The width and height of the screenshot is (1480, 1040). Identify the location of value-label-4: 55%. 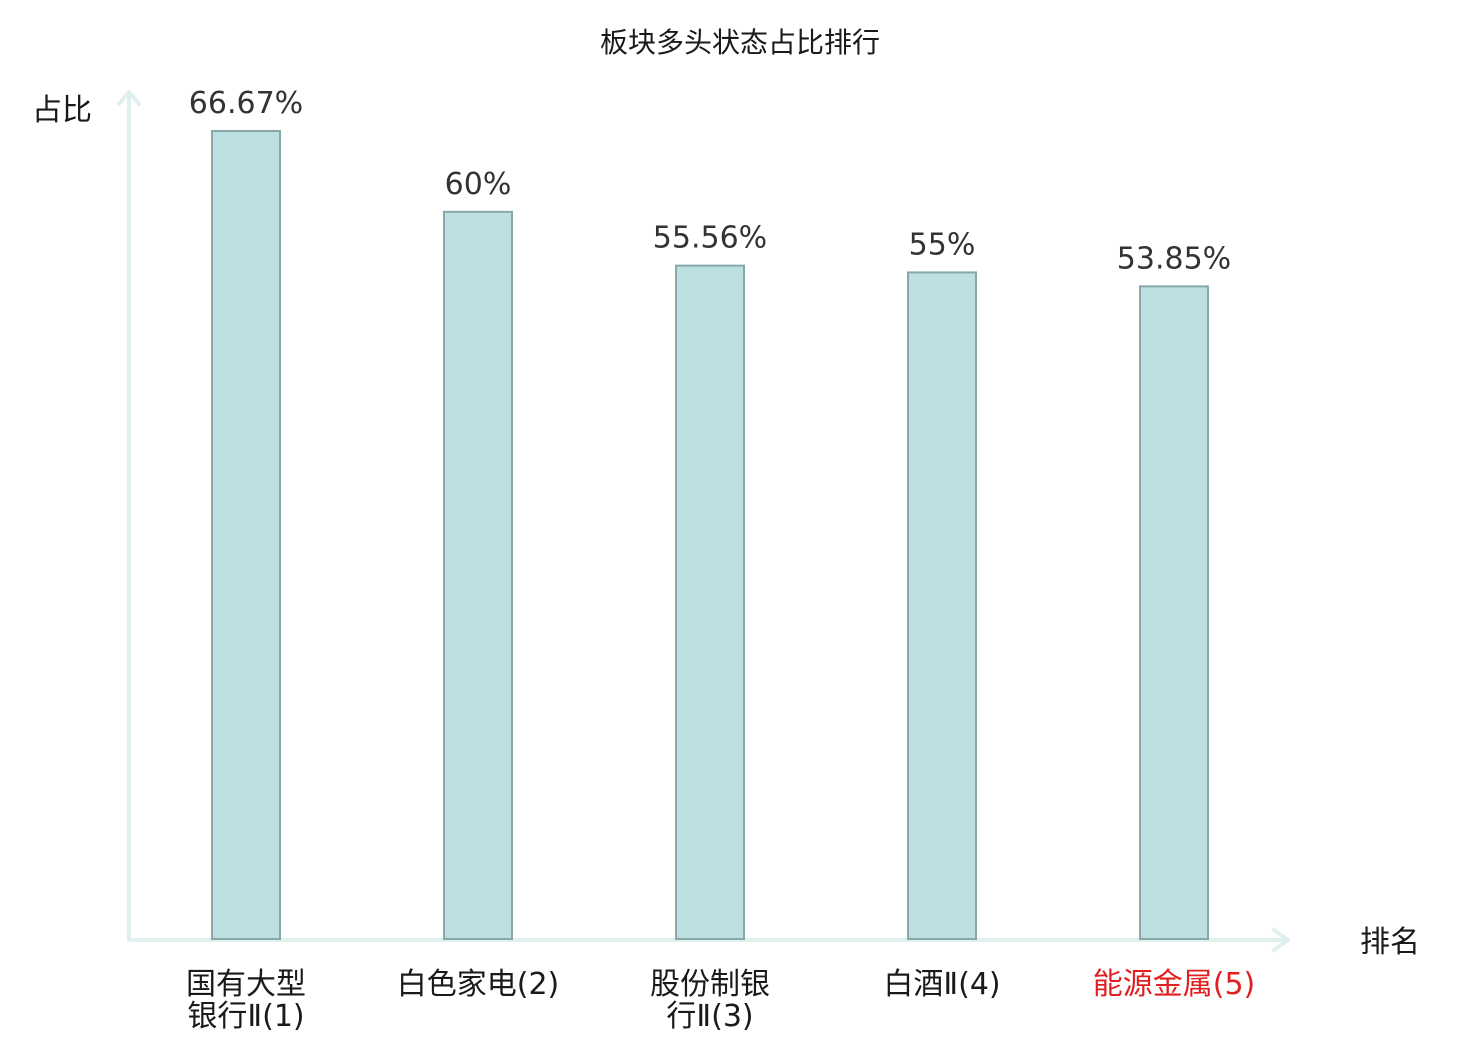
(942, 244).